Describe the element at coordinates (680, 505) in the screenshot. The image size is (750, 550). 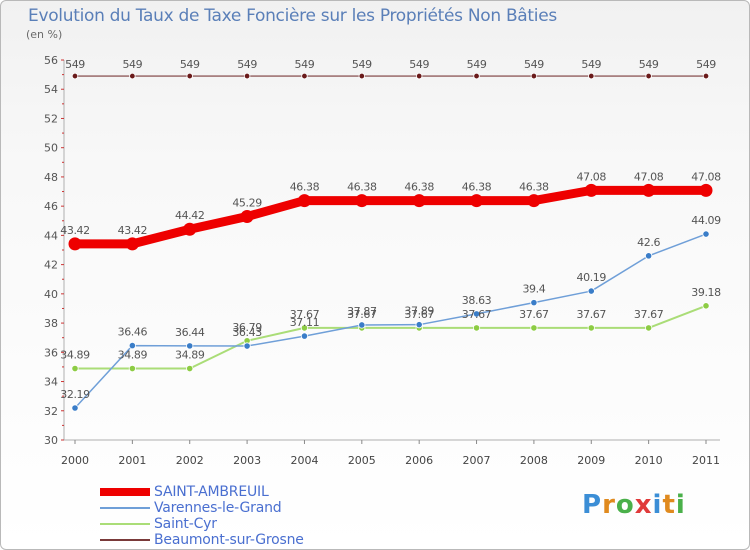
I see `logo-letter: i` at that location.